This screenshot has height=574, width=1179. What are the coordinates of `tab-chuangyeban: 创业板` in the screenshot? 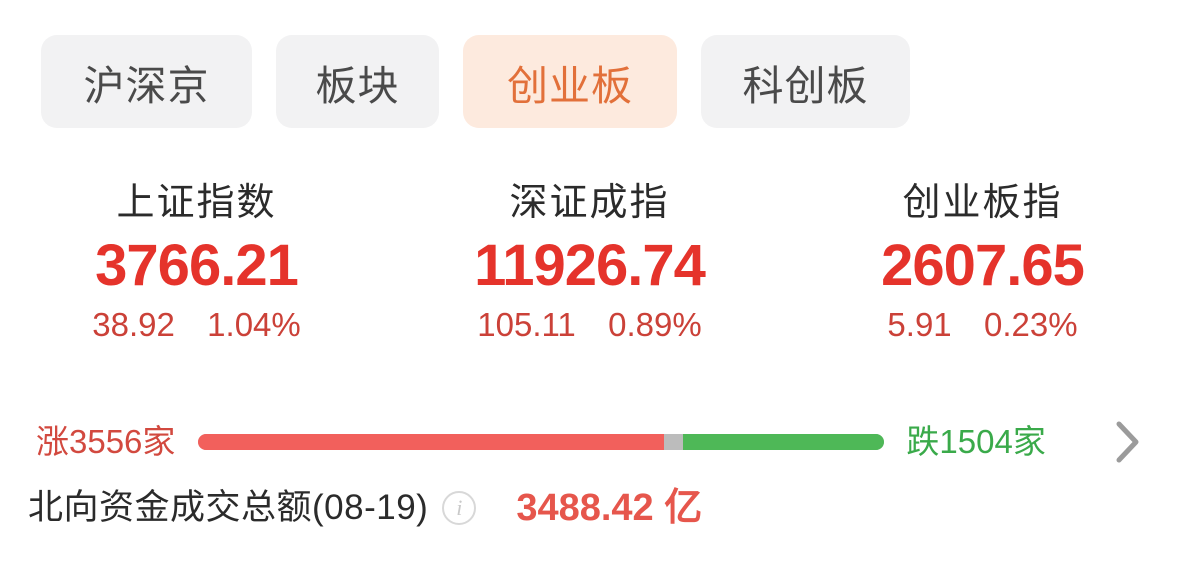 It's located at (570, 81).